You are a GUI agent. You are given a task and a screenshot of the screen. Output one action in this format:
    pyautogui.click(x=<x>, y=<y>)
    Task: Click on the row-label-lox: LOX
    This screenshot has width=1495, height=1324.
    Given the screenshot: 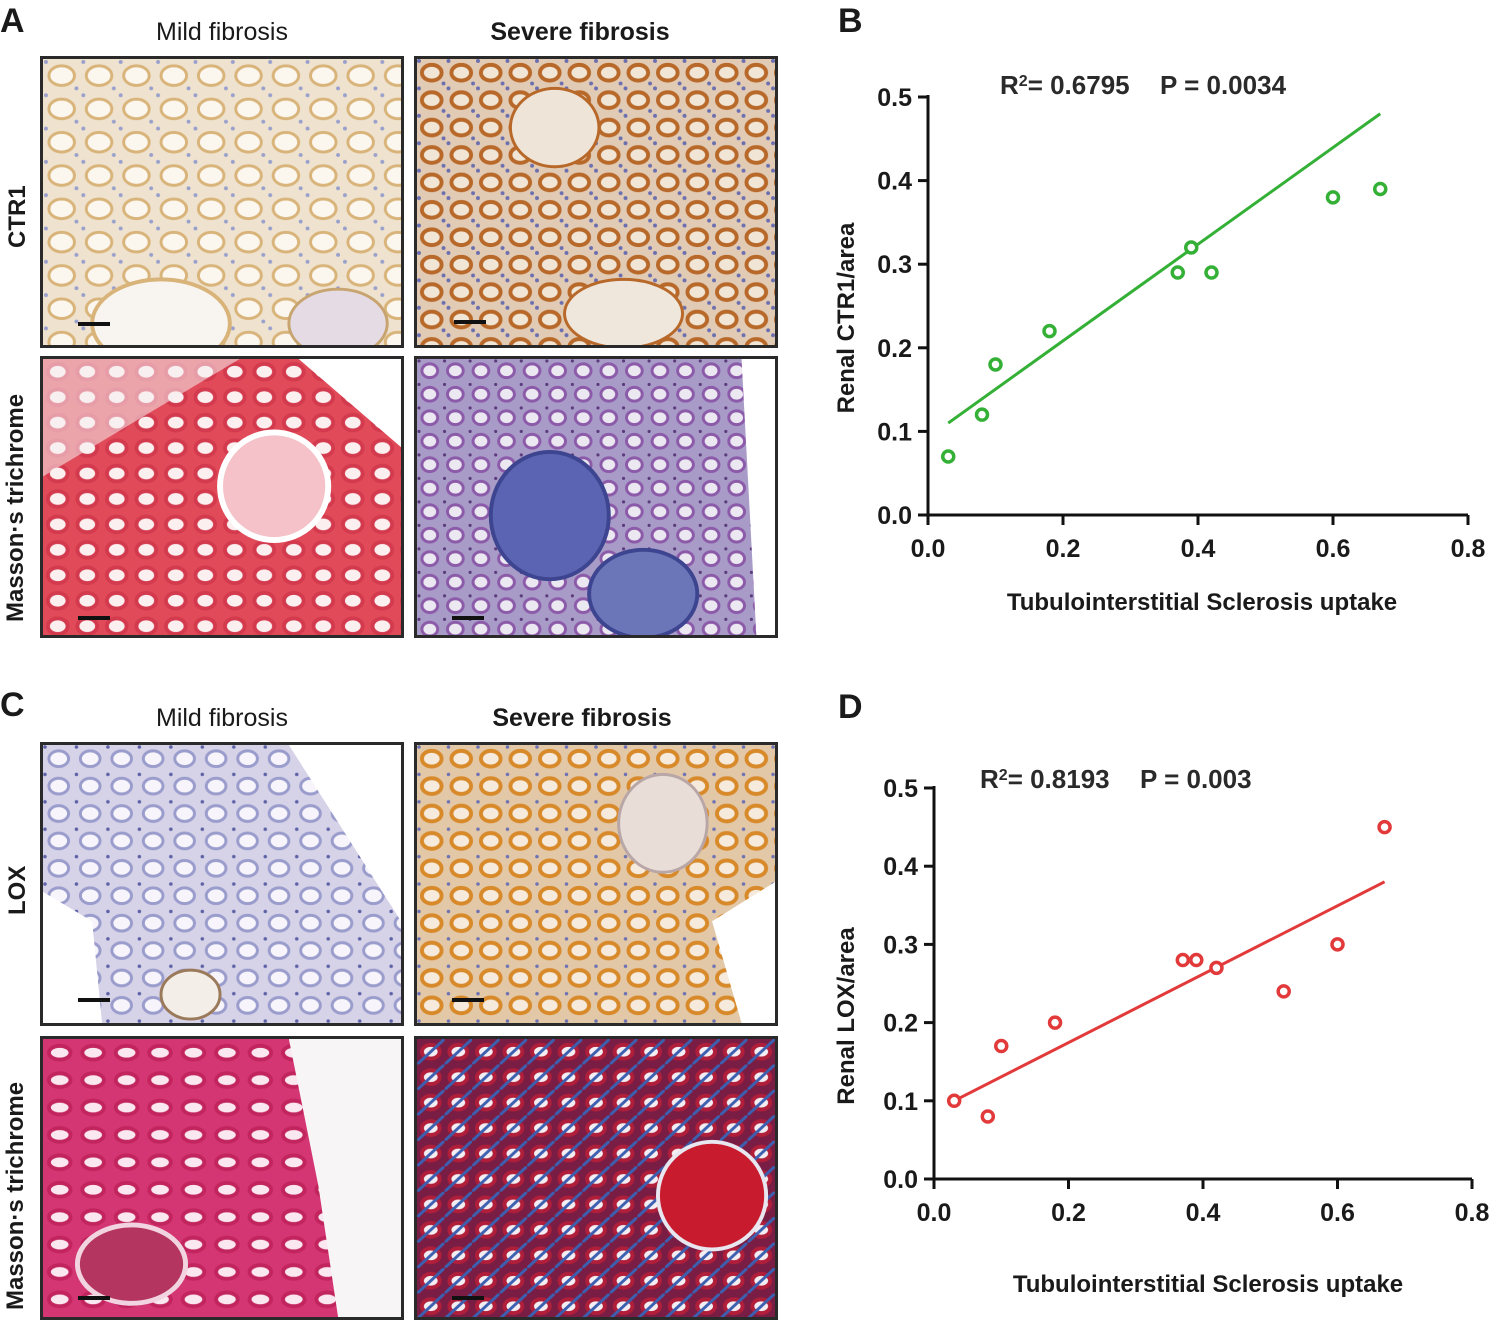 What is the action you would take?
    pyautogui.click(x=17, y=890)
    